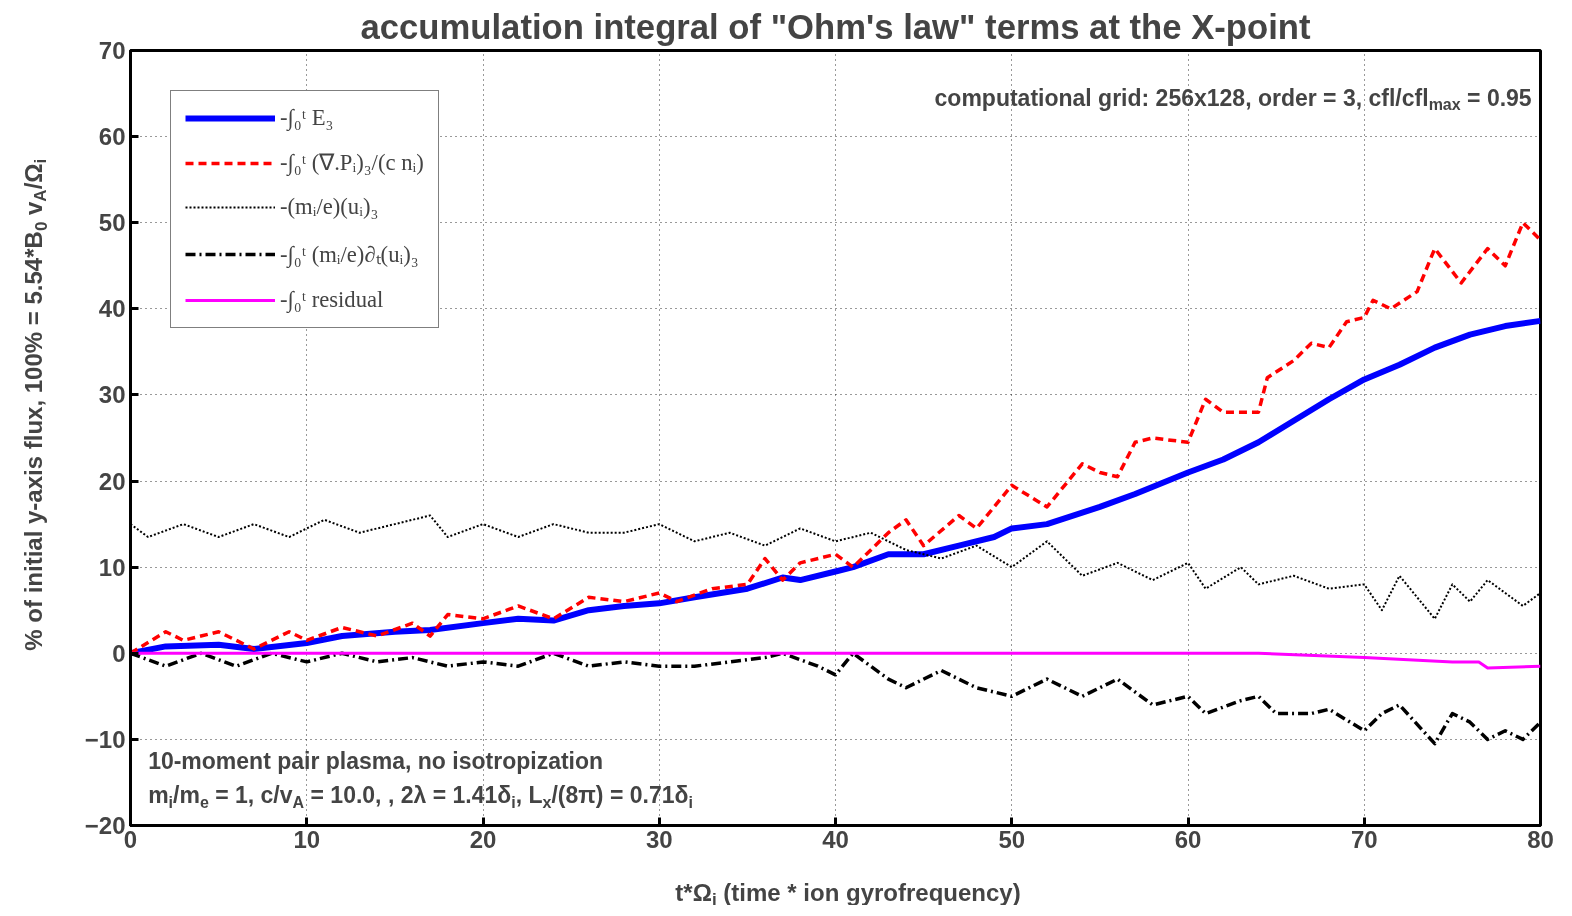 The image size is (1572, 916). I want to click on x-tick-label: 10, so click(307, 839).